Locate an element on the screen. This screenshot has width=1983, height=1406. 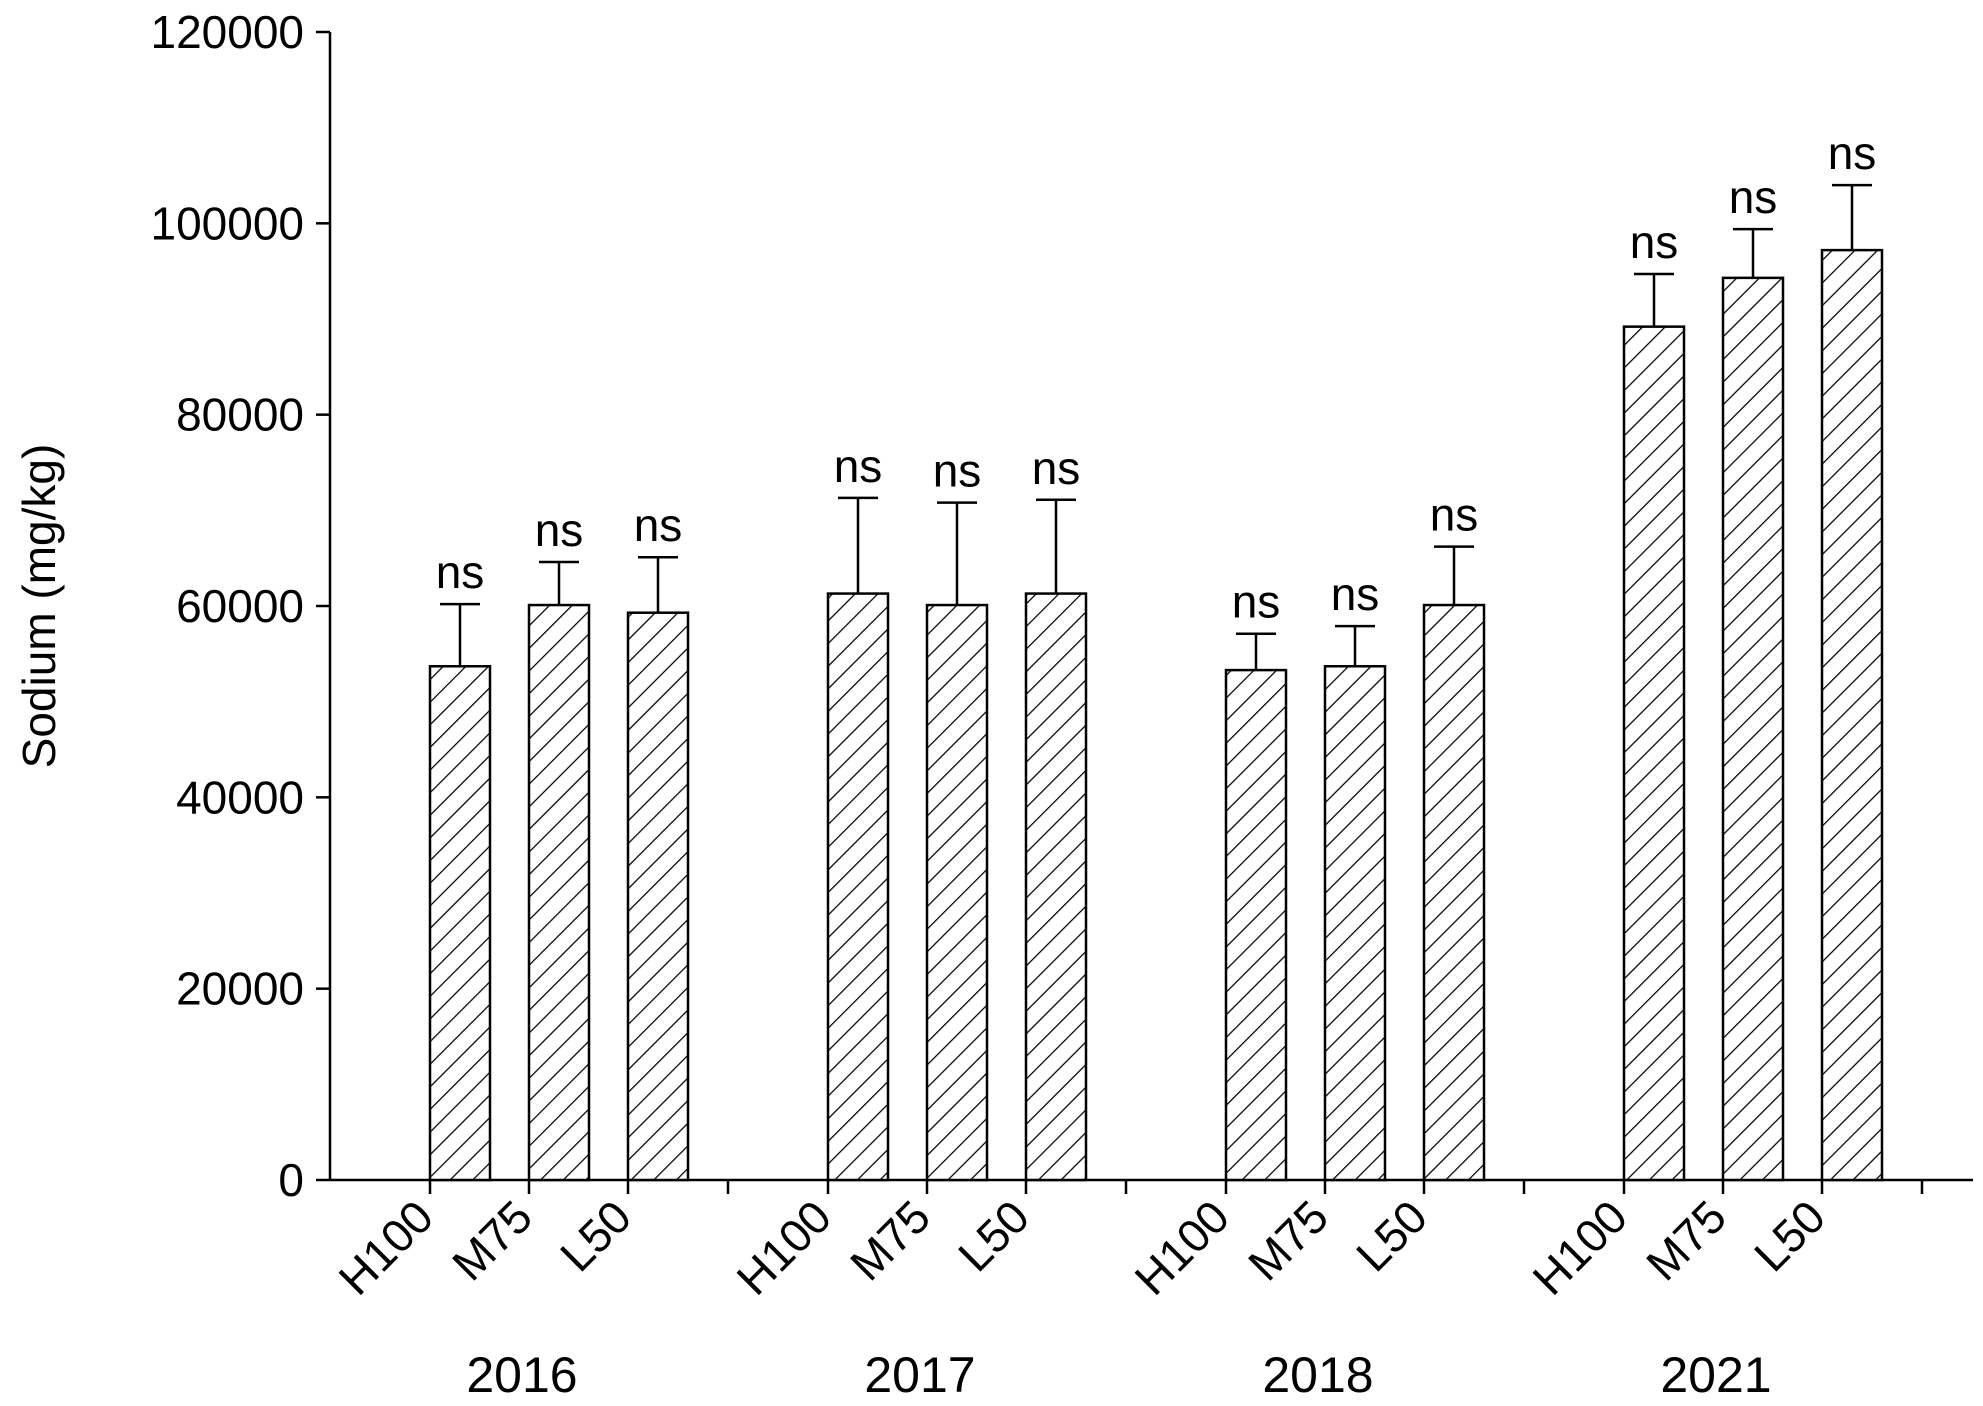
y-tick-label: 20000 is located at coordinates (240, 989).